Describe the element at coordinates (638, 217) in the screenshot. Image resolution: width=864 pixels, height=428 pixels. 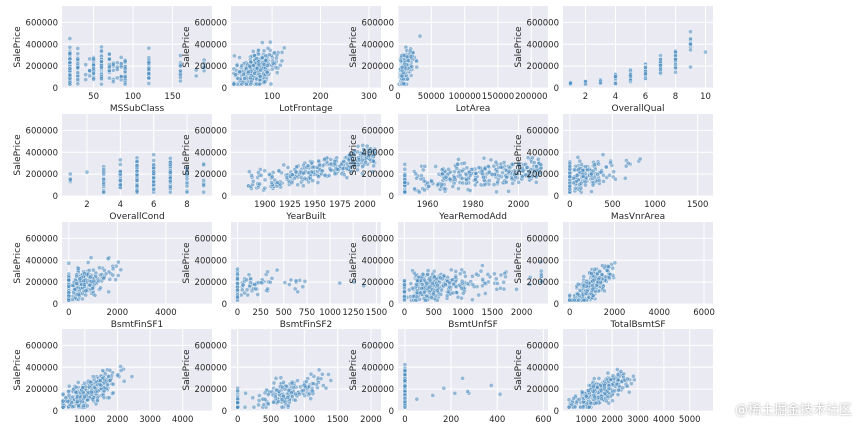
I see `x-axis-label: MasVnrArea` at that location.